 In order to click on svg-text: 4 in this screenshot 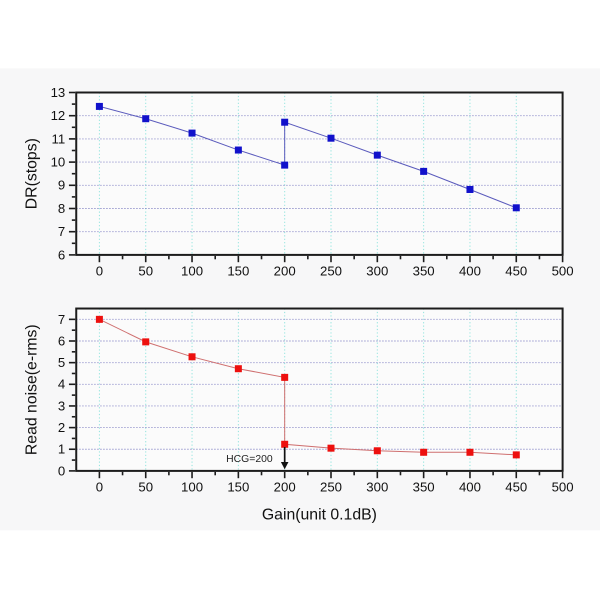, I will do `click(61, 384)`.